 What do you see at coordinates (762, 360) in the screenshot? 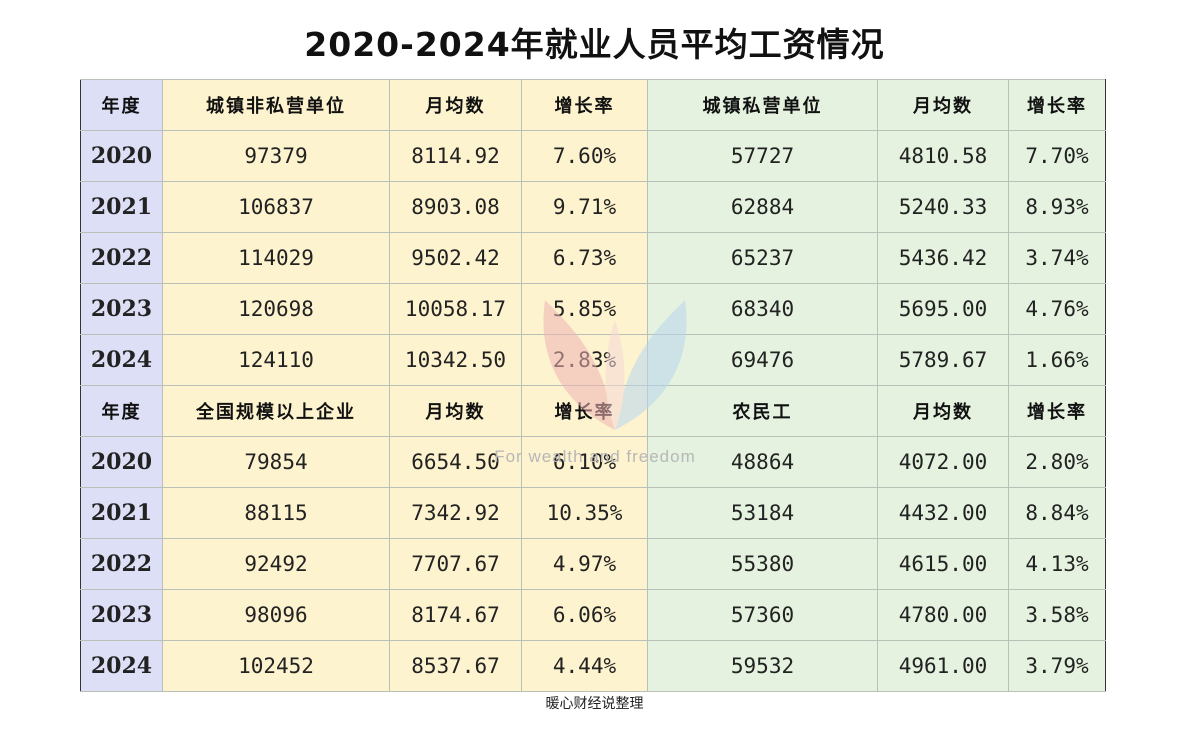
I see `value-cell: 69476` at bounding box center [762, 360].